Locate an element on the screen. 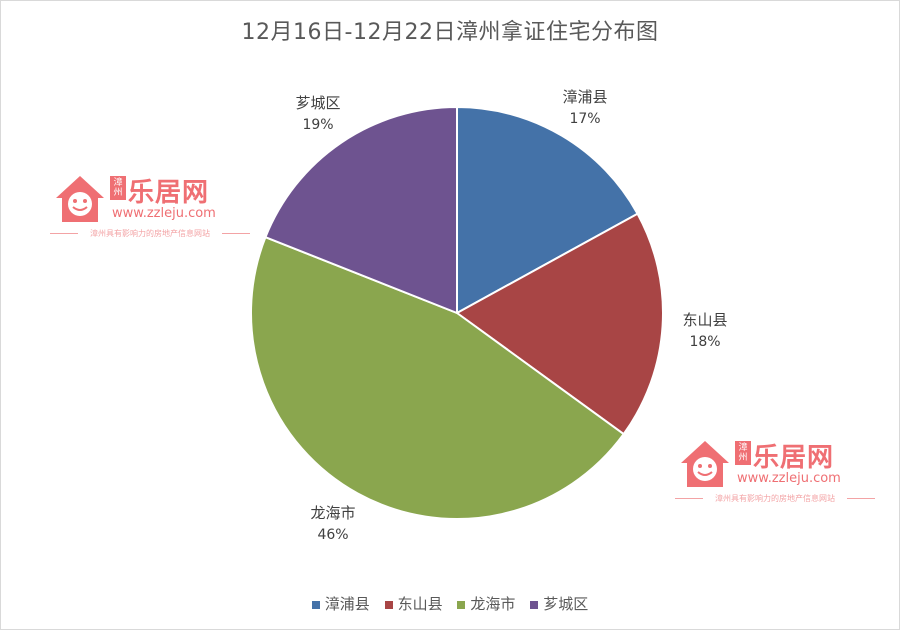 The image size is (900, 630). legend-label: 东山县 is located at coordinates (420, 604).